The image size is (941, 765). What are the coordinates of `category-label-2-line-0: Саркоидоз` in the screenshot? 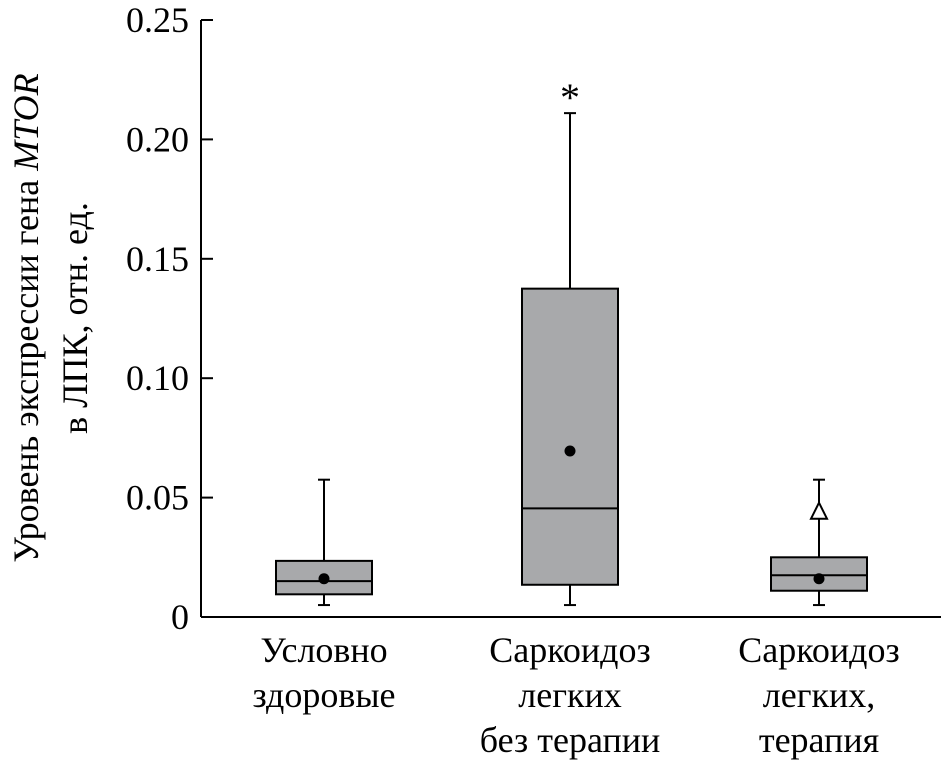 It's located at (818, 650).